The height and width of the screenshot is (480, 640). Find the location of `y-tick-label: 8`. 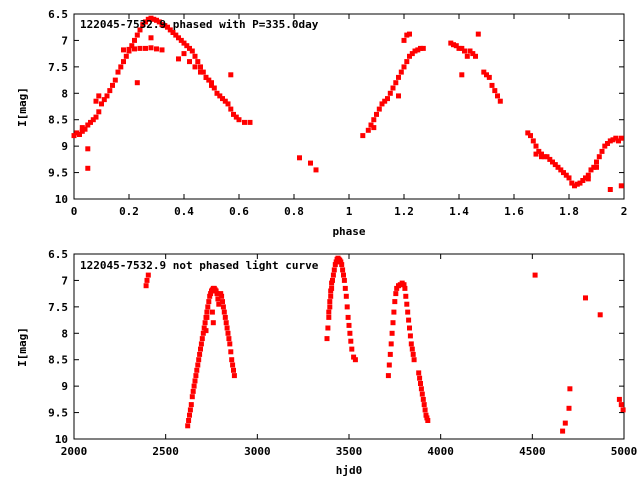

y-tick-label: 8 is located at coordinates (64, 333).